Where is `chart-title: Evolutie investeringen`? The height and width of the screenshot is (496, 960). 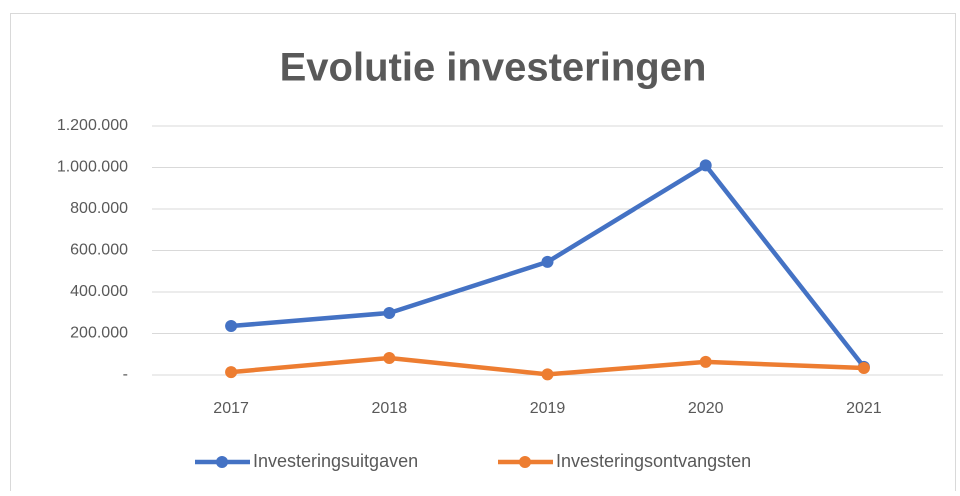 chart-title: Evolutie investeringen is located at coordinates (493, 68).